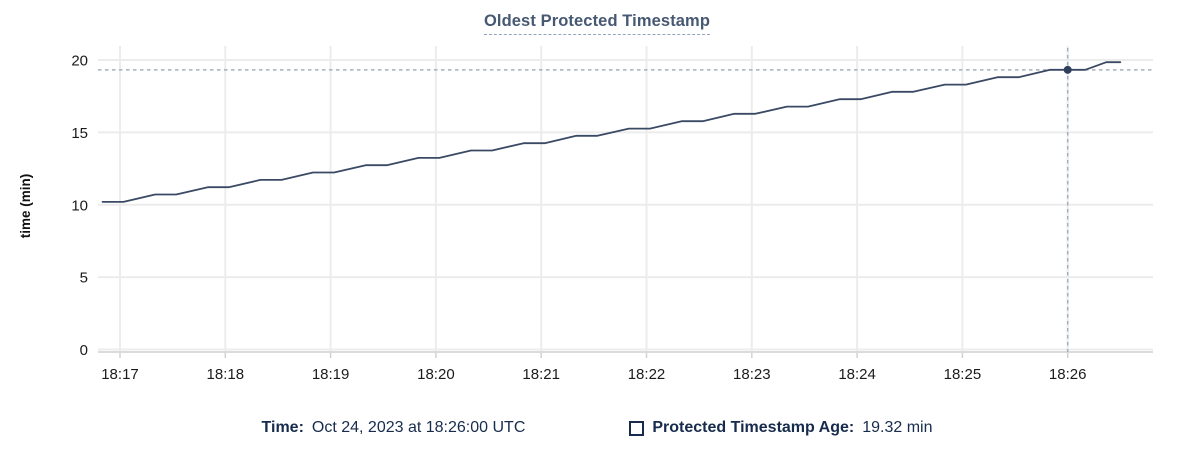 The height and width of the screenshot is (466, 1194). What do you see at coordinates (226, 374) in the screenshot?
I see `x-tick-label: 18:18` at bounding box center [226, 374].